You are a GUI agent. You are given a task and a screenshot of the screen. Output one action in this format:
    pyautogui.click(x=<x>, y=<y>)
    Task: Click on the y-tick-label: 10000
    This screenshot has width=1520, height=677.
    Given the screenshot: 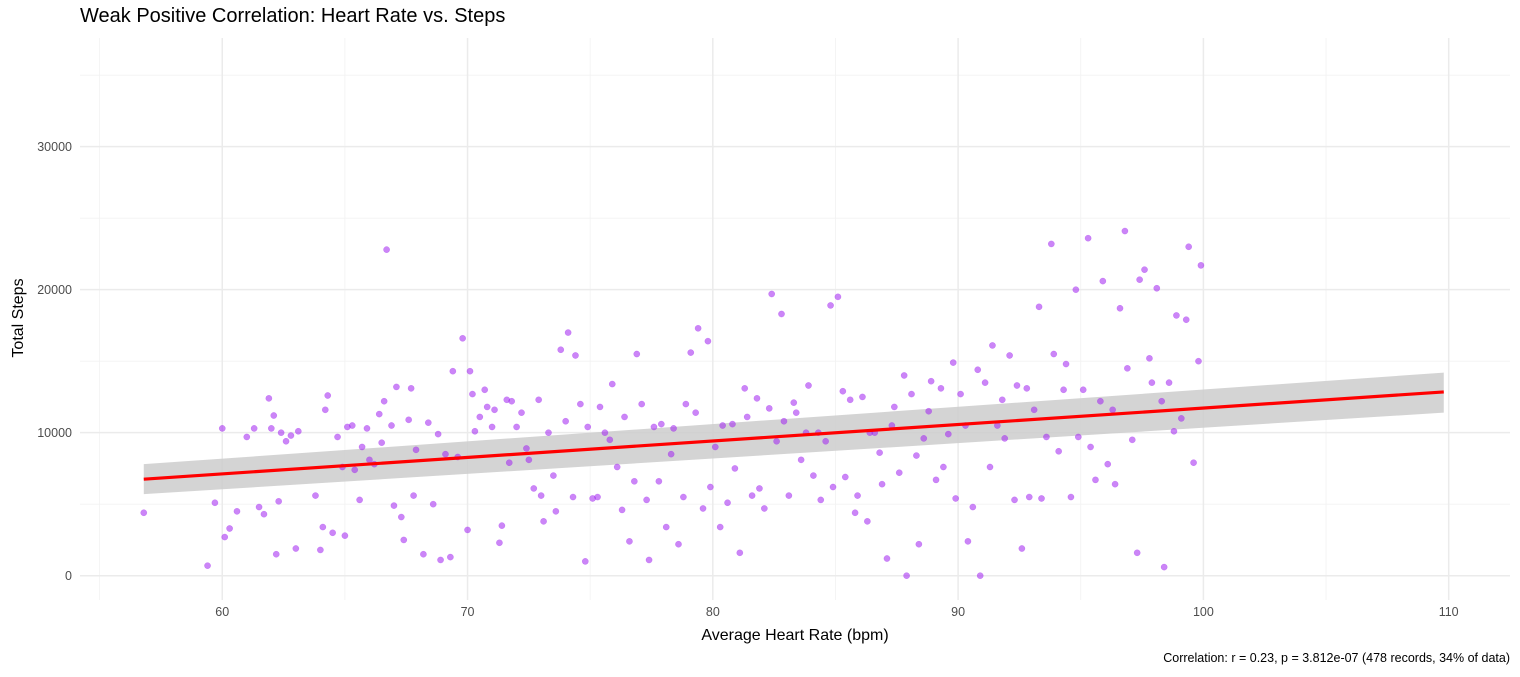 What is the action you would take?
    pyautogui.click(x=54, y=433)
    